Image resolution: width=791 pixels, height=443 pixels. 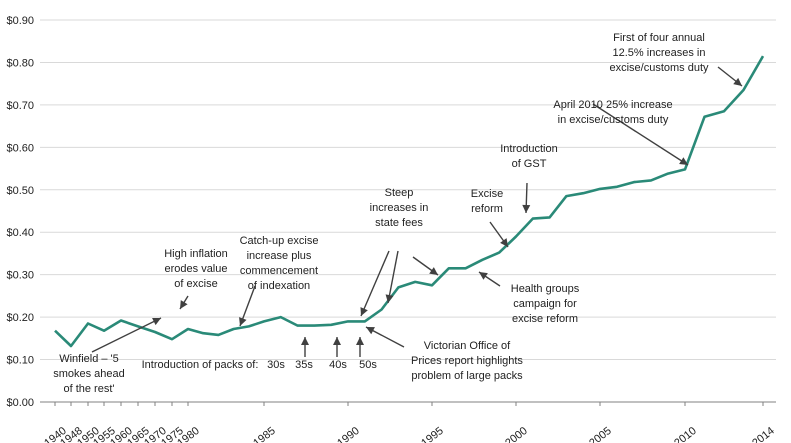 I want to click on x-tick-label: 2010, so click(x=685, y=434).